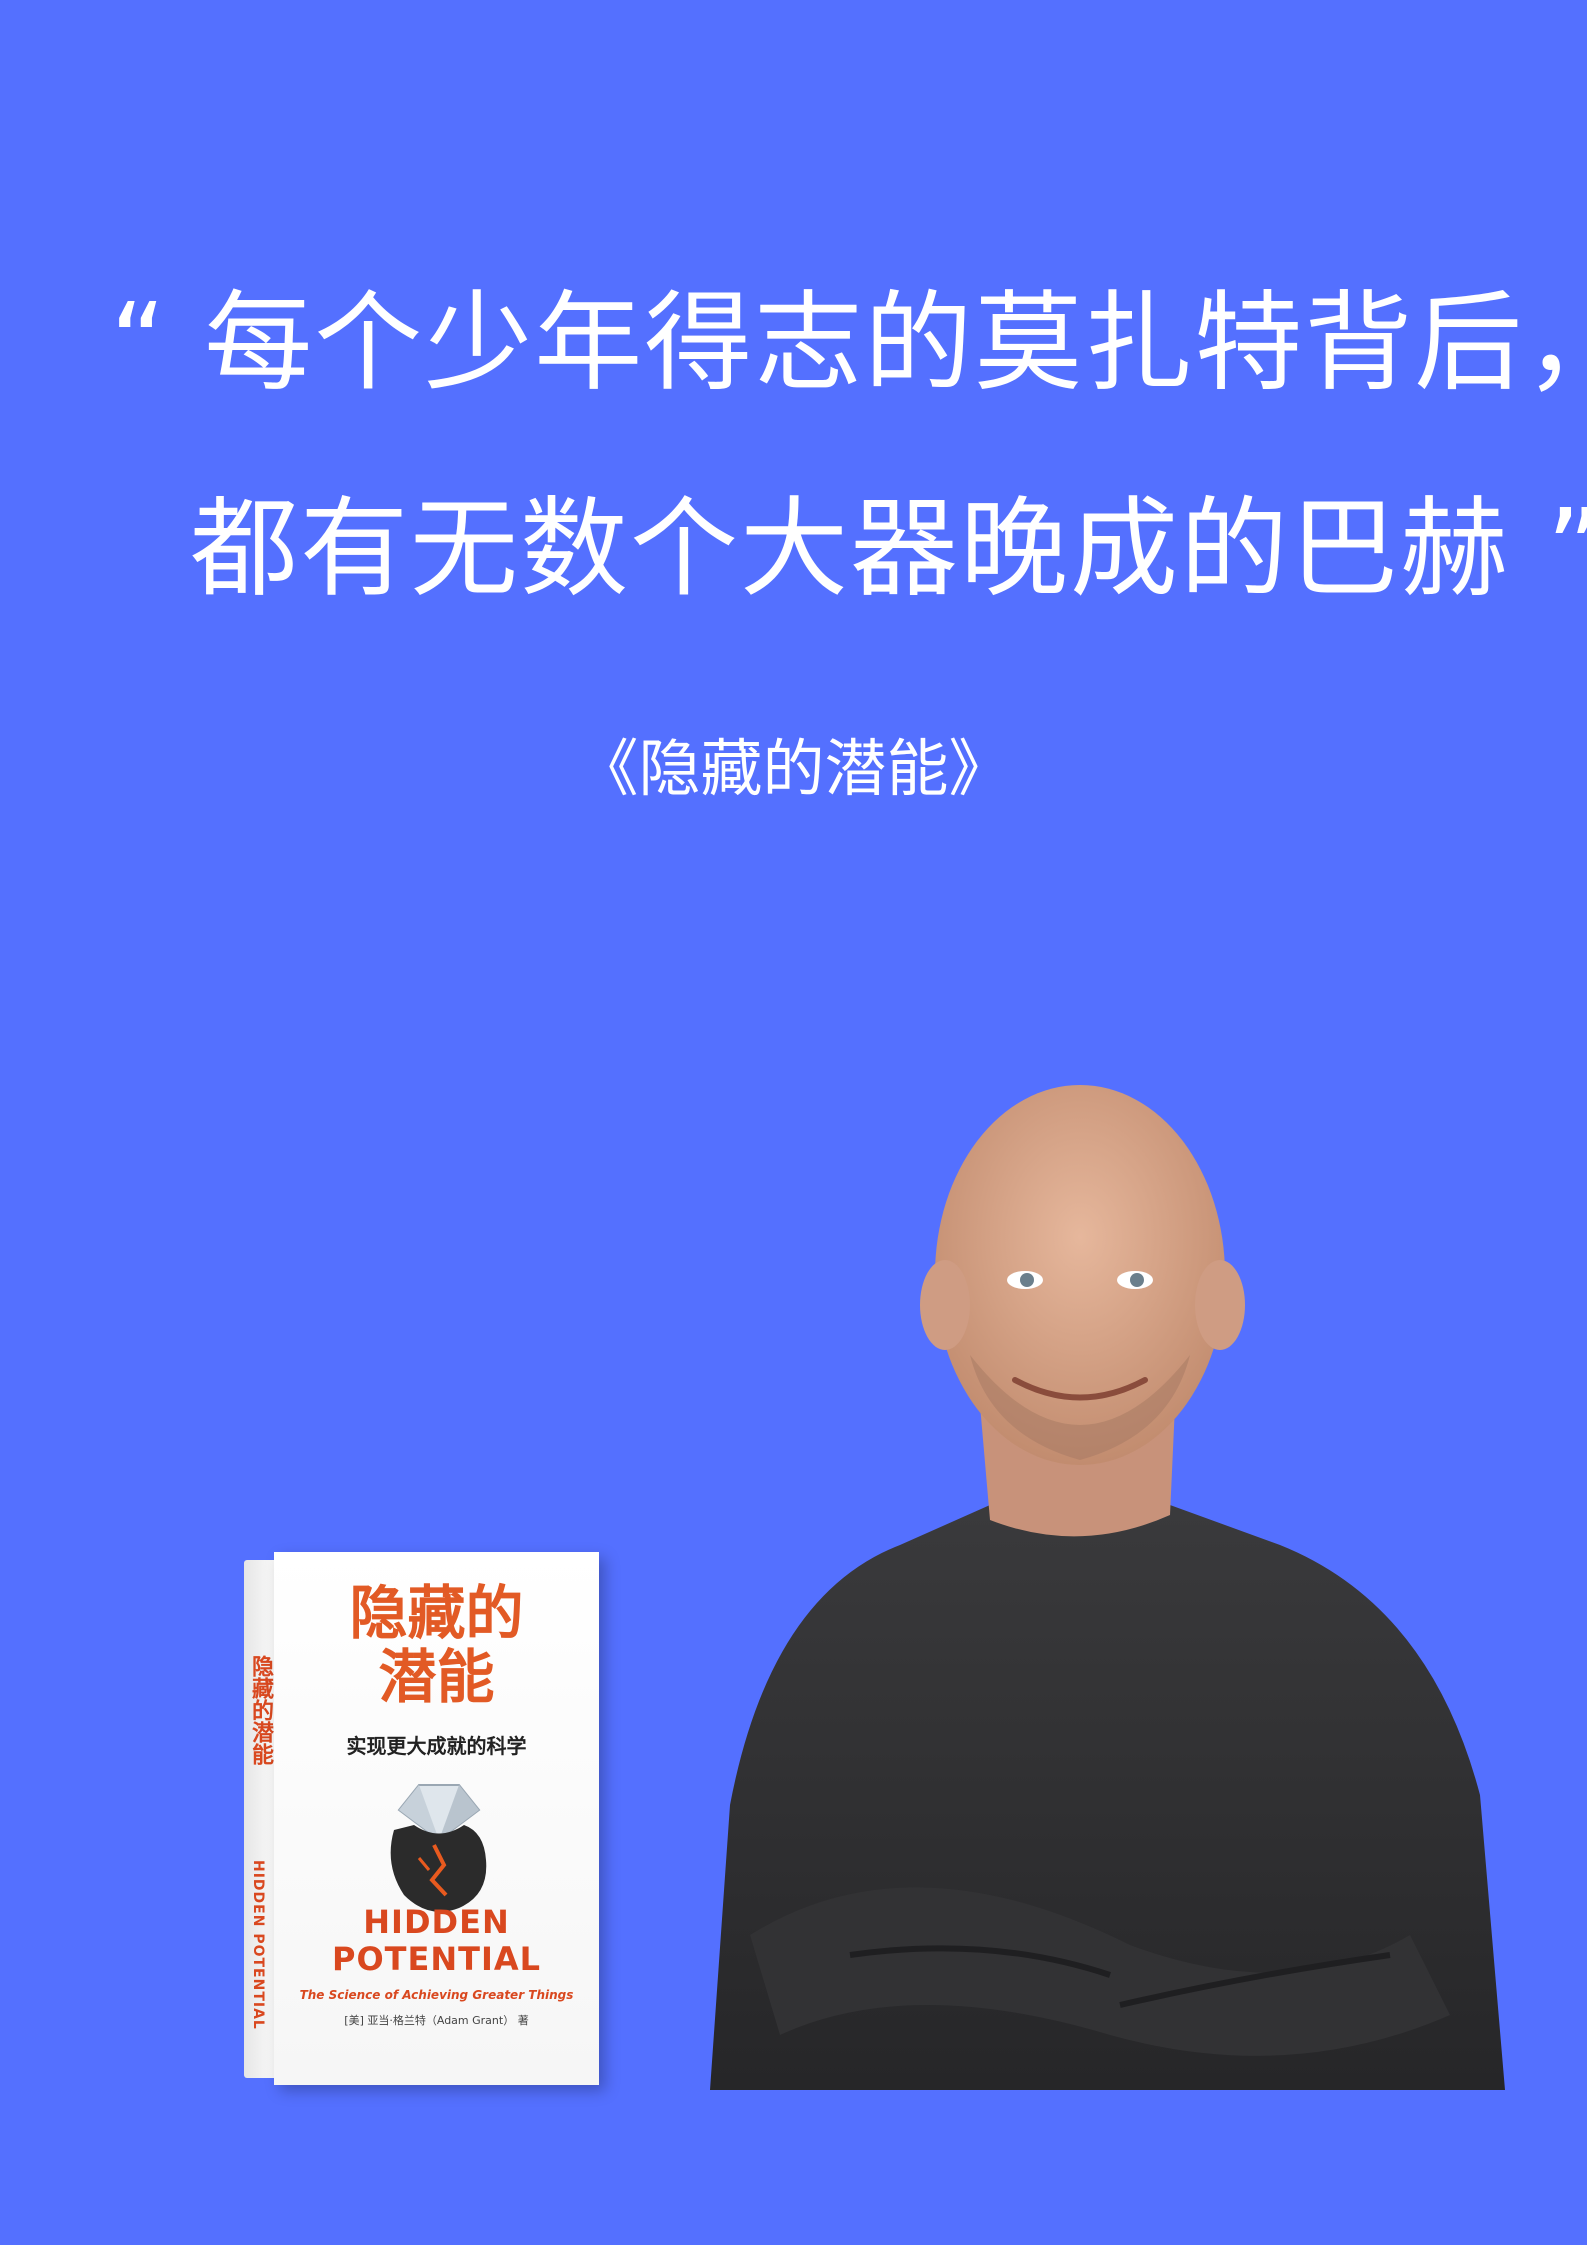 The height and width of the screenshot is (2245, 1587). What do you see at coordinates (436, 2020) in the screenshot?
I see `cover-author: [美] 亚当·格兰特（Adam Grant） 著` at bounding box center [436, 2020].